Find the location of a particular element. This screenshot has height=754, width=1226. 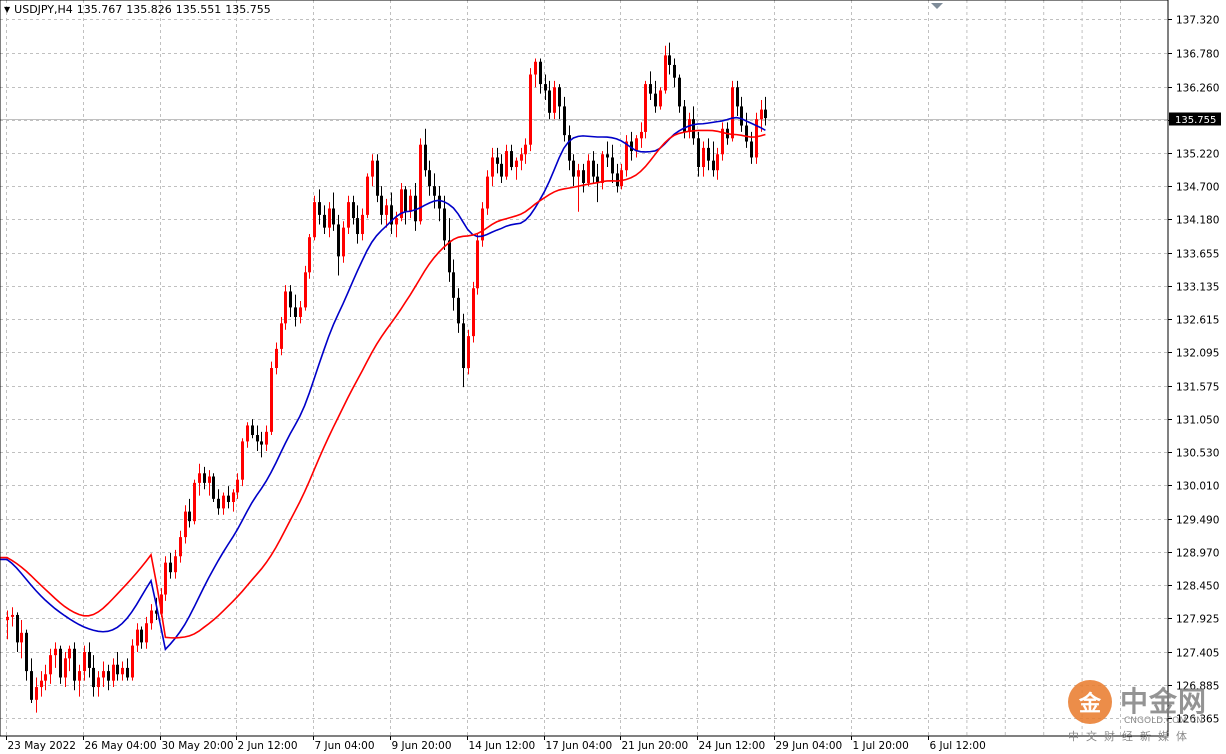

y-tick-label: 130.010 is located at coordinates (1197, 487).